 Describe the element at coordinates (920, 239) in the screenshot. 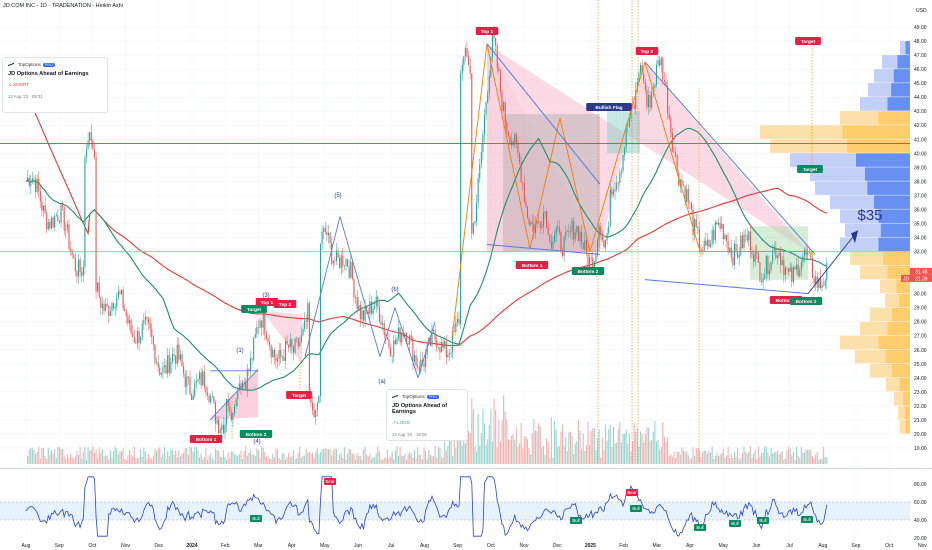

I see `price-tick-label: 34.00` at that location.